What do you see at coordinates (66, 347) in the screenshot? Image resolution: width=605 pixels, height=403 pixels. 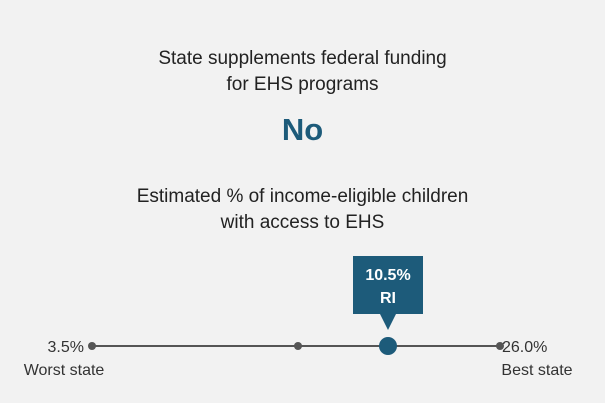 I see `min-value-label: 3.5%` at bounding box center [66, 347].